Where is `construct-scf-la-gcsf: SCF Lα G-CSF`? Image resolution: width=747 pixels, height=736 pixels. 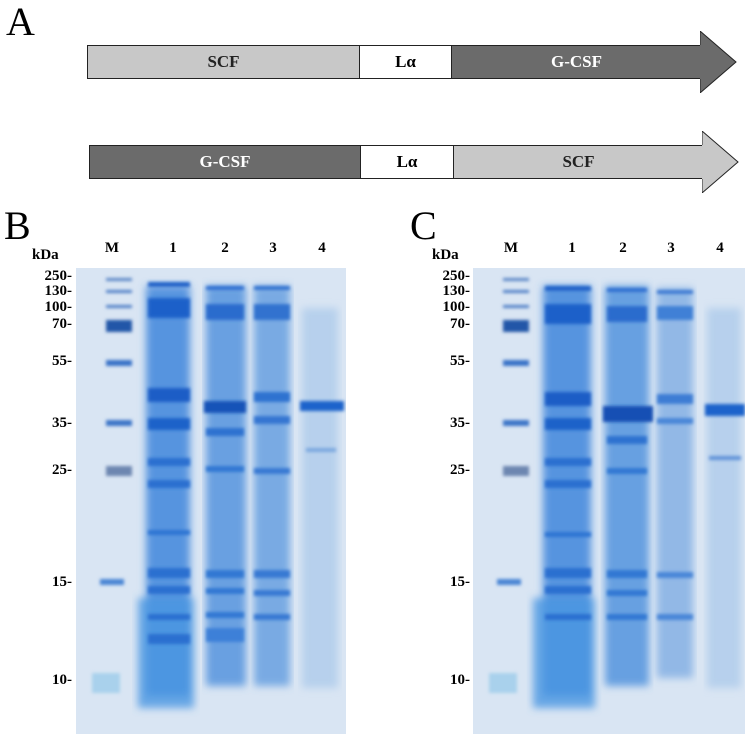
construct-scf-la-gcsf: SCF Lα G-CSF is located at coordinates (373, 62).